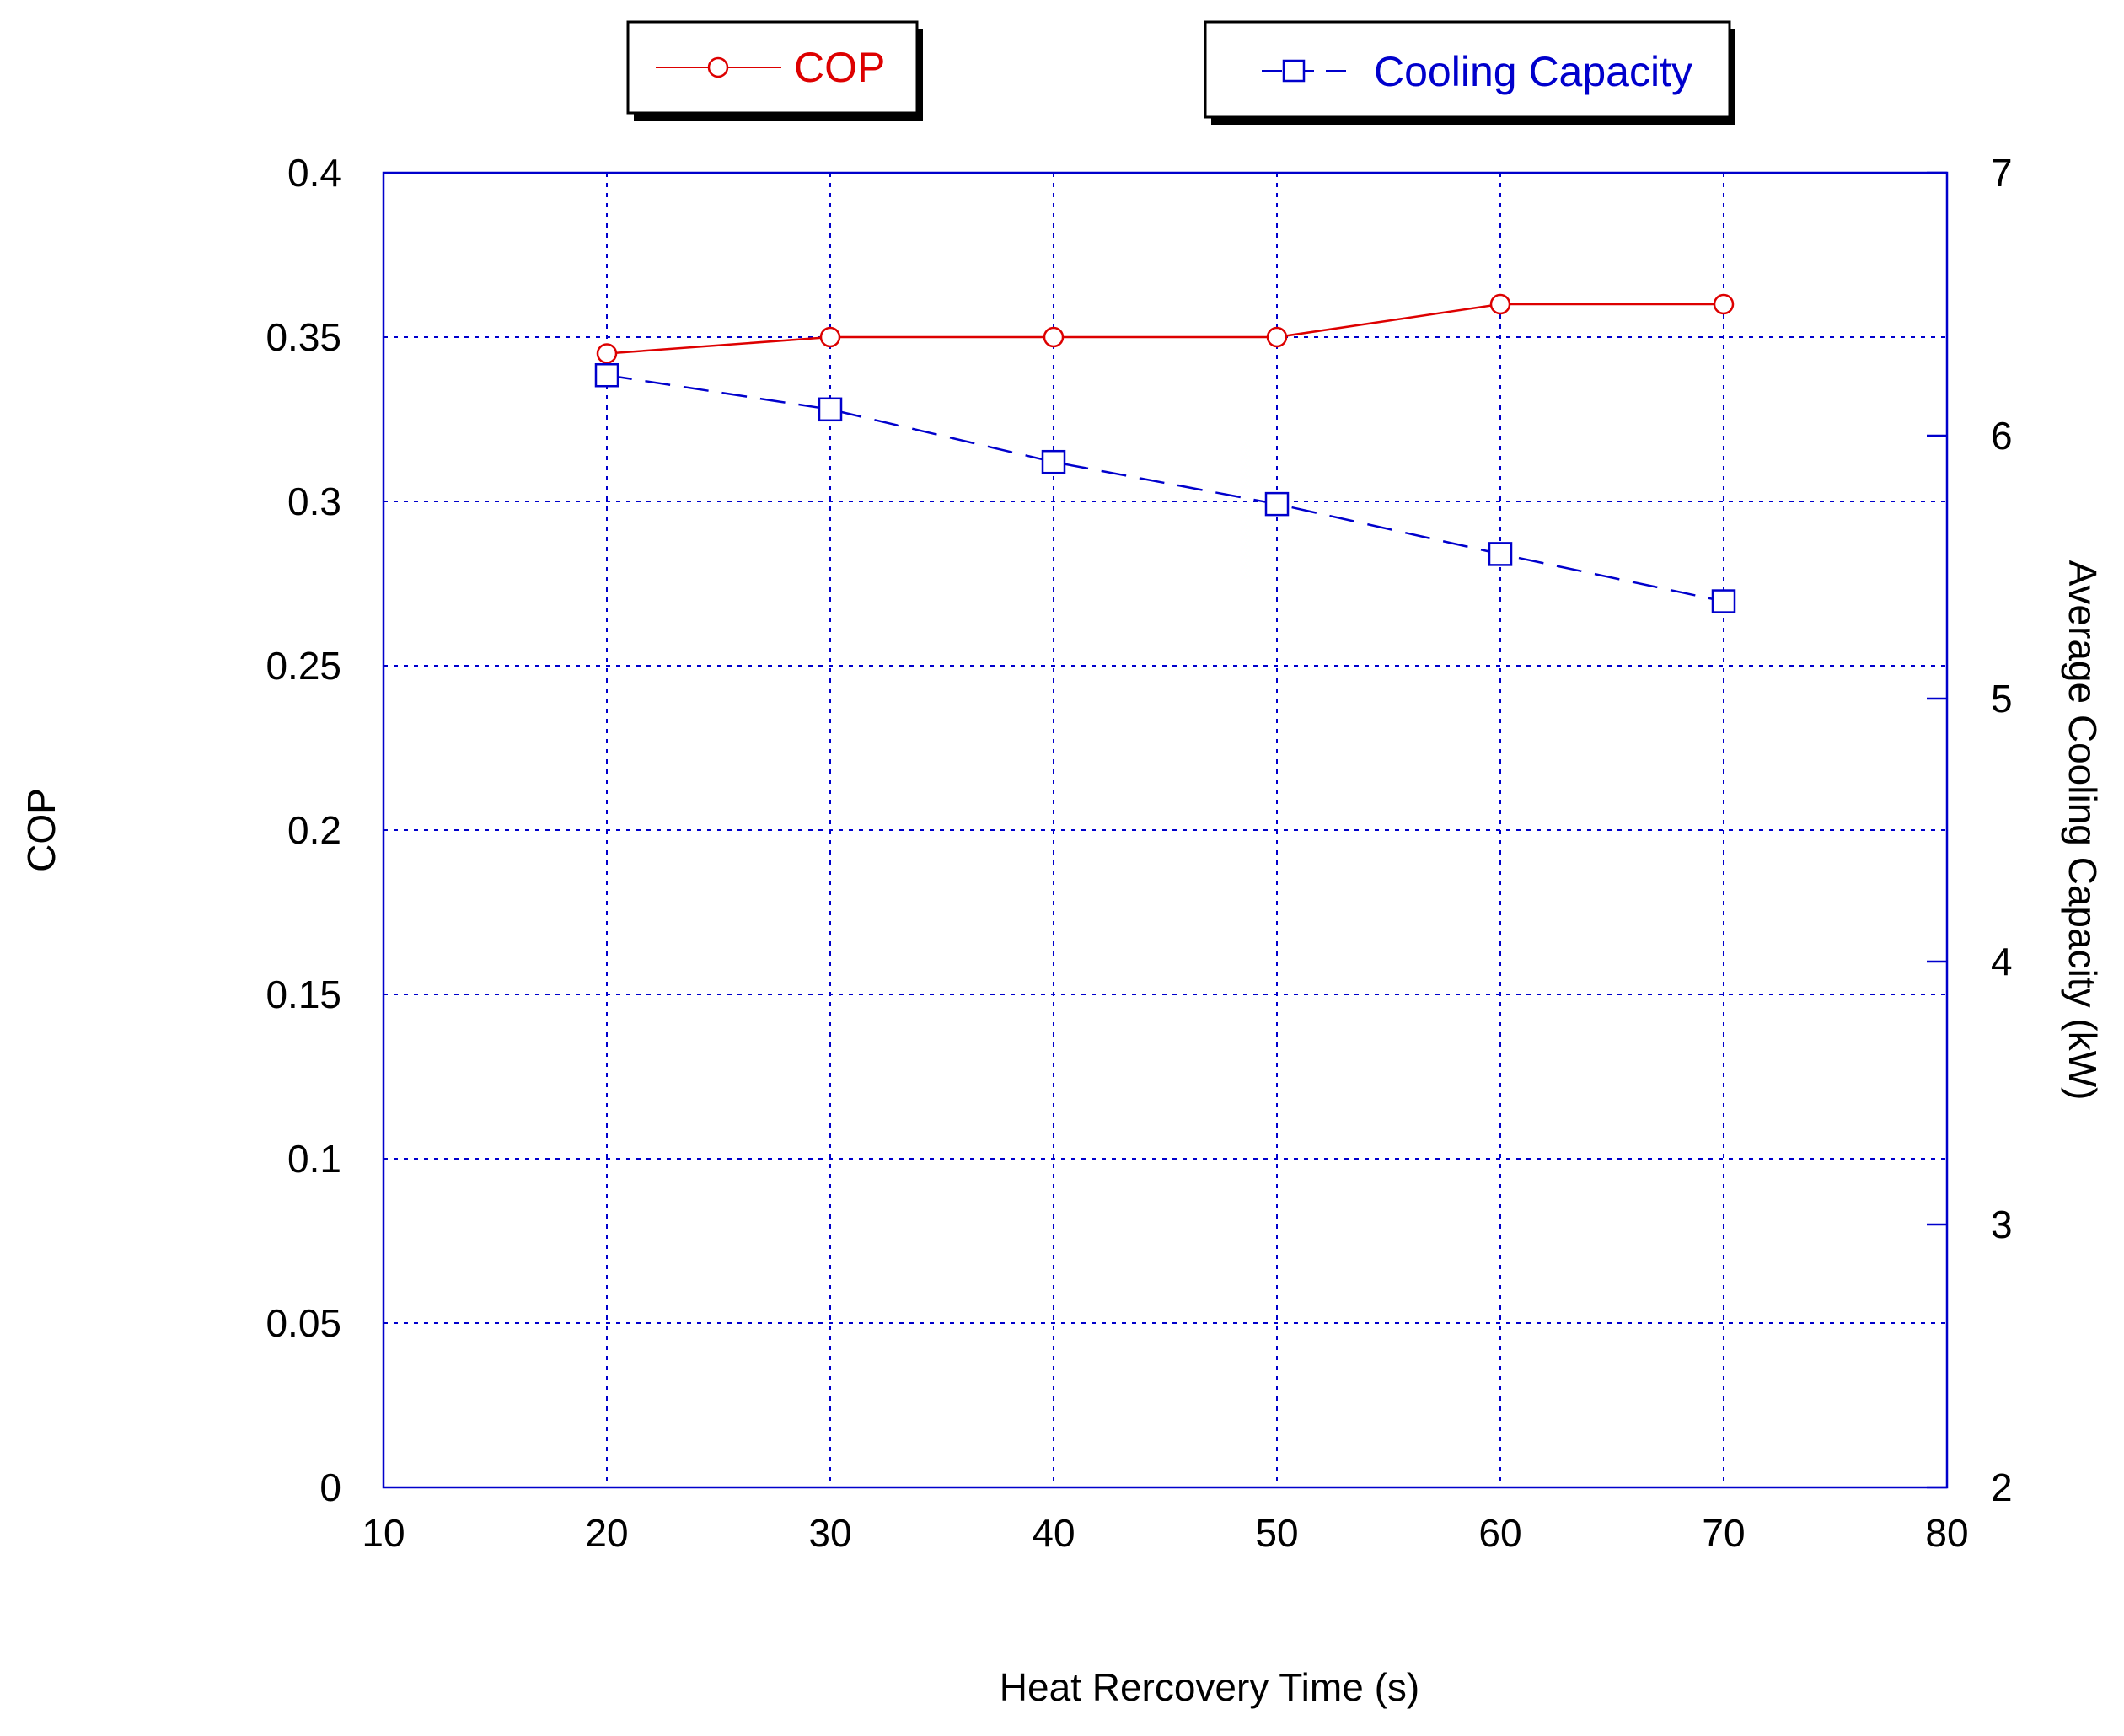  I want to click on legend-capacity: Cooling Capacity, so click(1469, 72).